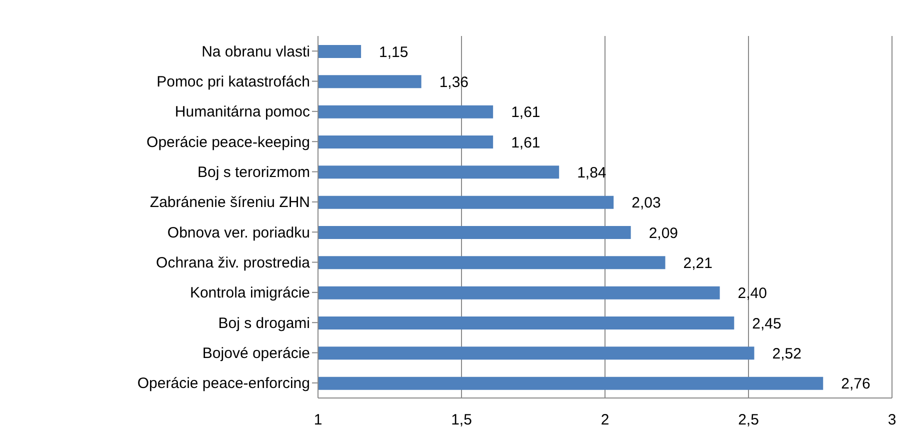 The image size is (922, 441). Describe the element at coordinates (605, 420) in the screenshot. I see `x-tick-label: 2` at that location.